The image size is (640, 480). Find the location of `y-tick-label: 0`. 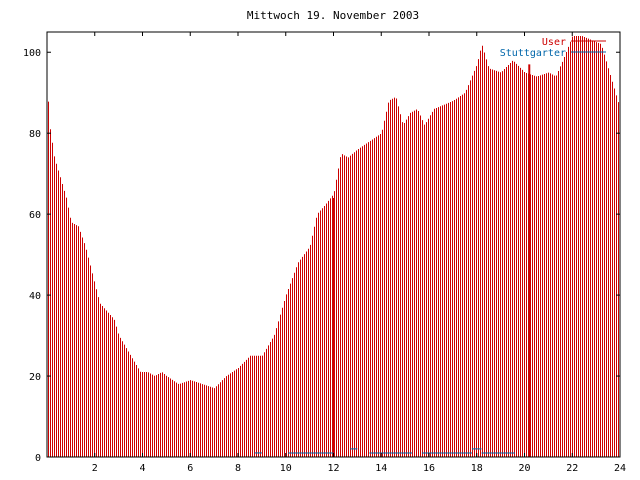

y-tick-label: 0 is located at coordinates (38, 458).